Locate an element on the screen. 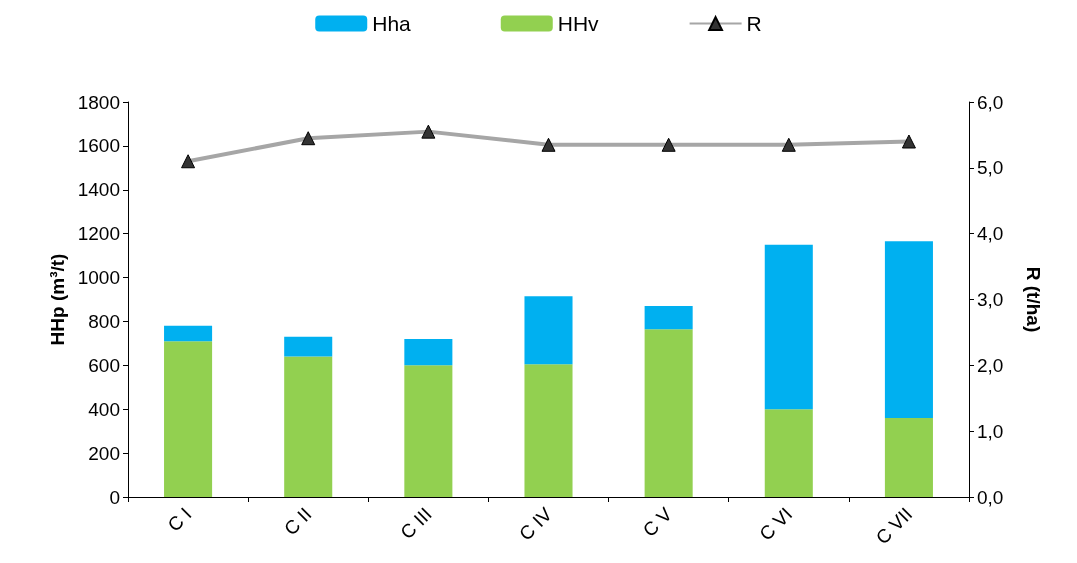  legend-label: Hha is located at coordinates (392, 23).